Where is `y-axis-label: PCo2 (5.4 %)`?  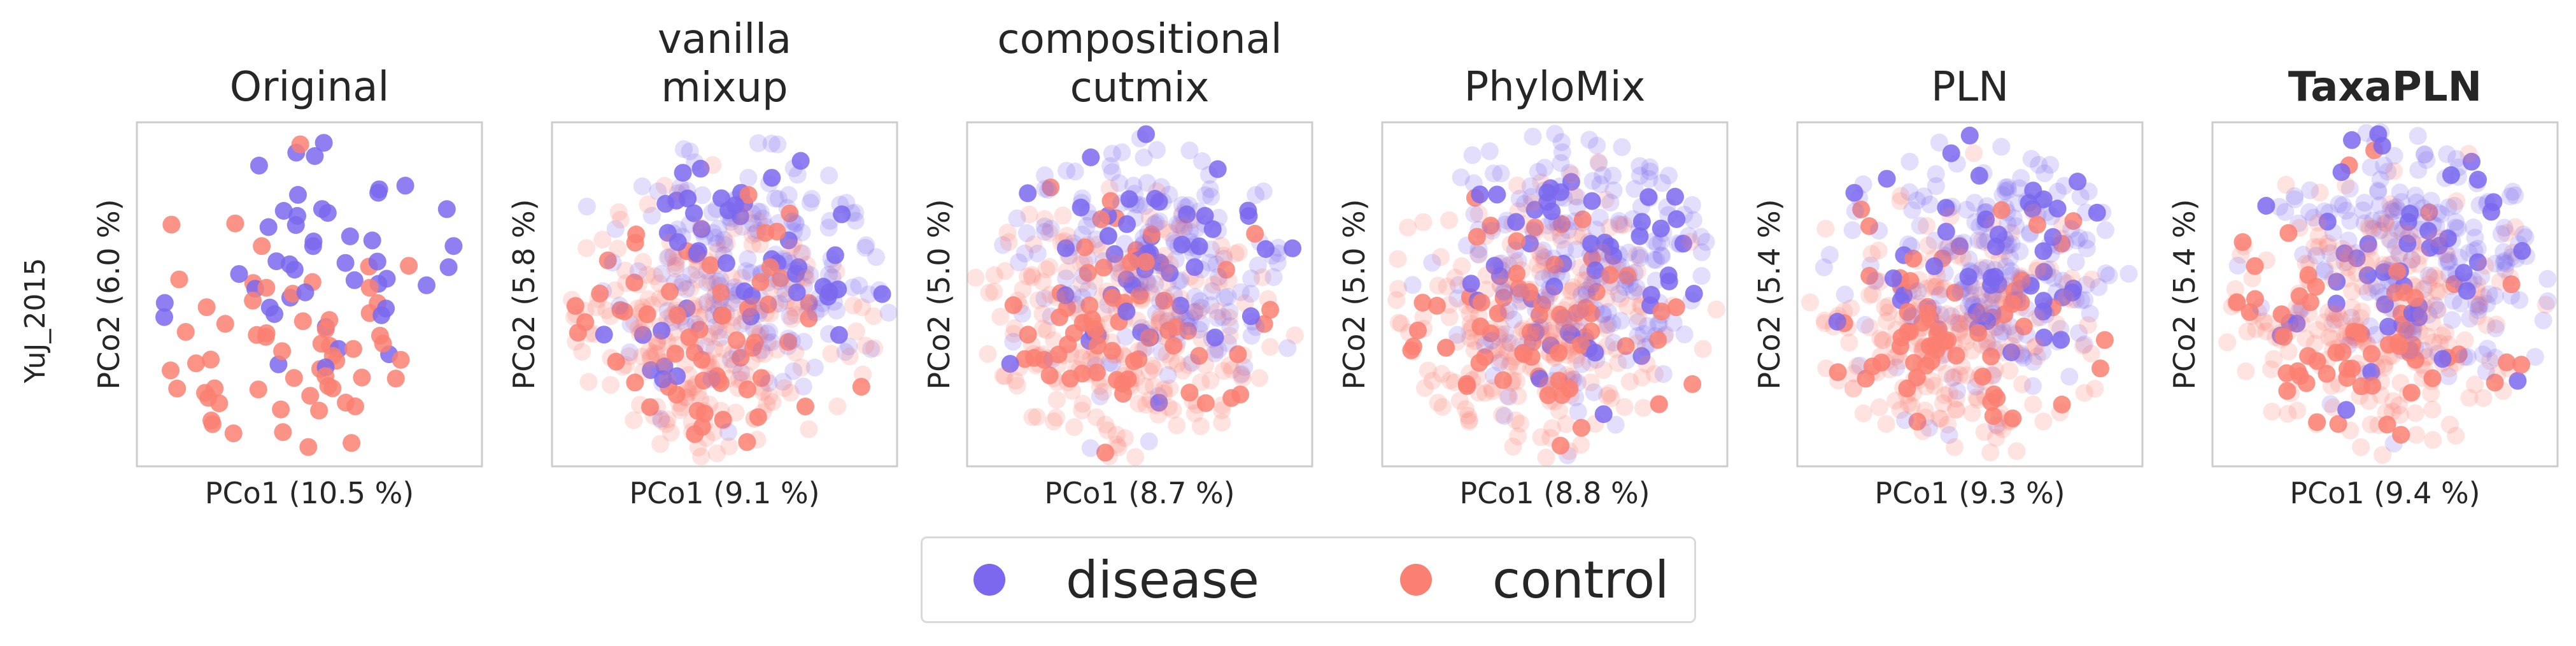
y-axis-label: PCo2 (5.4 %) is located at coordinates (2184, 294).